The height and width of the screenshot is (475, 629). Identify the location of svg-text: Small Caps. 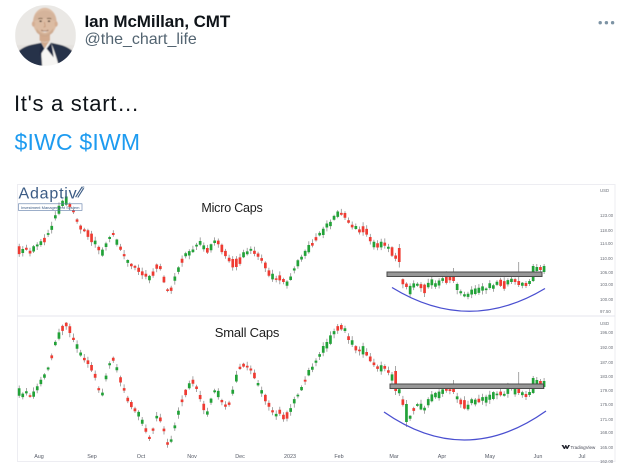
(247, 332).